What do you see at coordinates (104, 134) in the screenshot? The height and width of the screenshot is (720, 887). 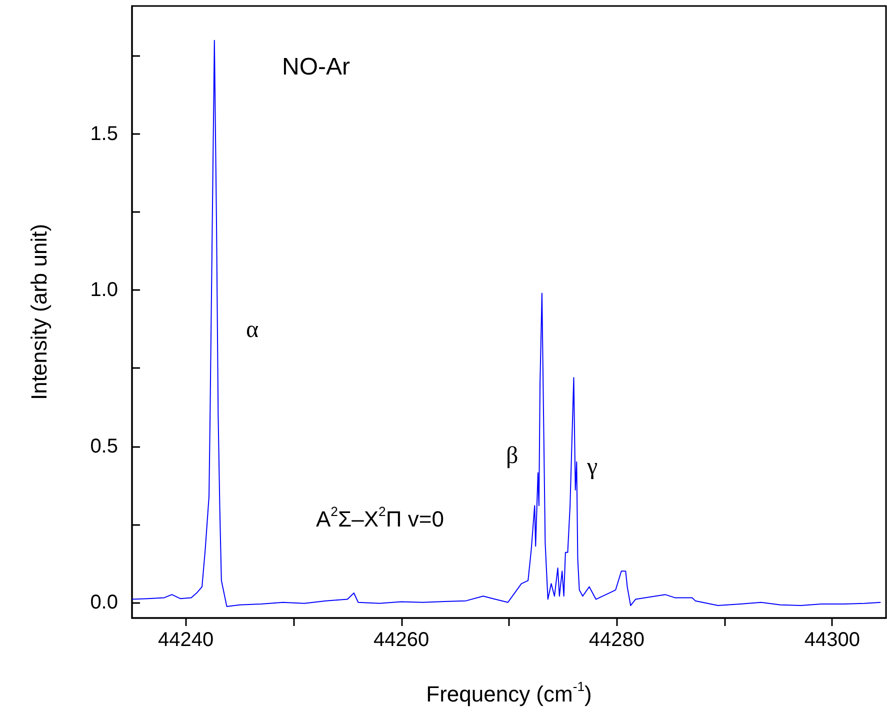 I see `y-tick-label: 1.5` at bounding box center [104, 134].